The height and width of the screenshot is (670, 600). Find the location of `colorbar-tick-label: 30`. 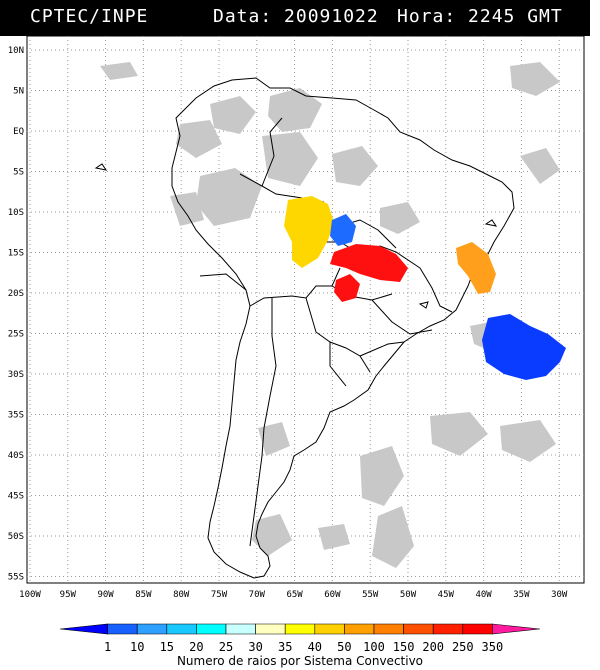

colorbar-tick-label: 30 is located at coordinates (255, 647).